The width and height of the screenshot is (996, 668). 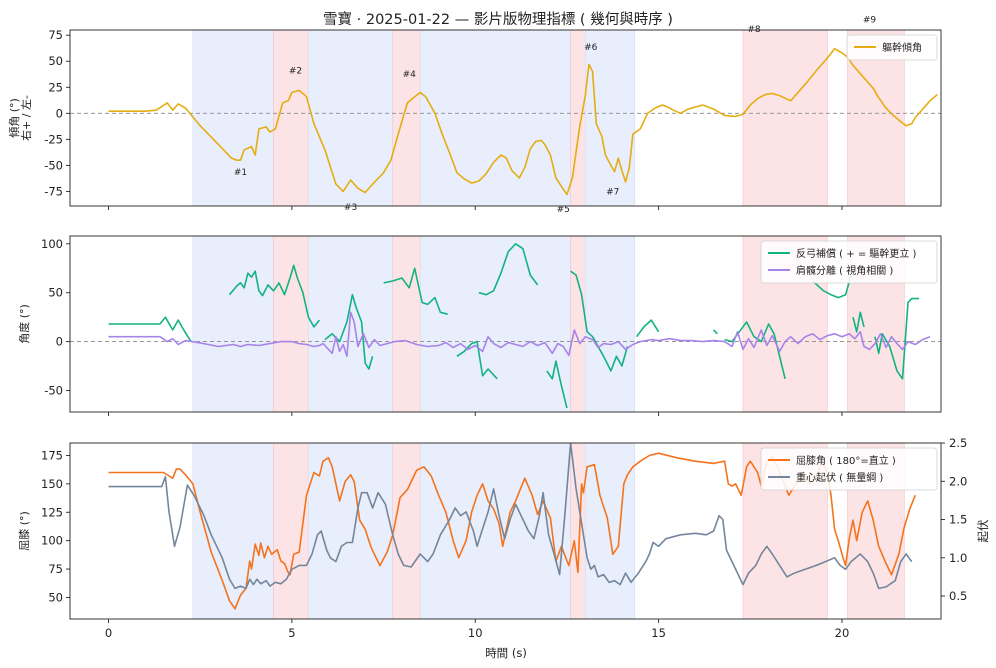 I want to click on x-tick-label: 10, so click(x=475, y=633).